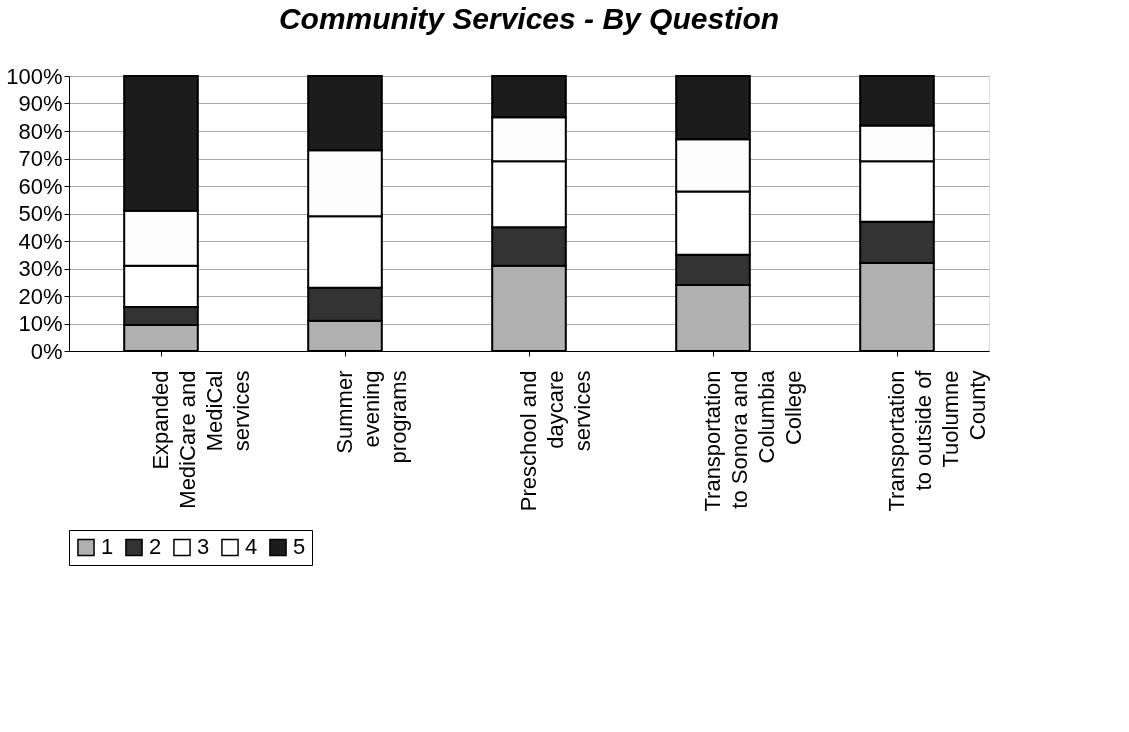 Image resolution: width=1129 pixels, height=732 pixels. What do you see at coordinates (529, 18) in the screenshot?
I see `chart-title: Community Services - By Question` at bounding box center [529, 18].